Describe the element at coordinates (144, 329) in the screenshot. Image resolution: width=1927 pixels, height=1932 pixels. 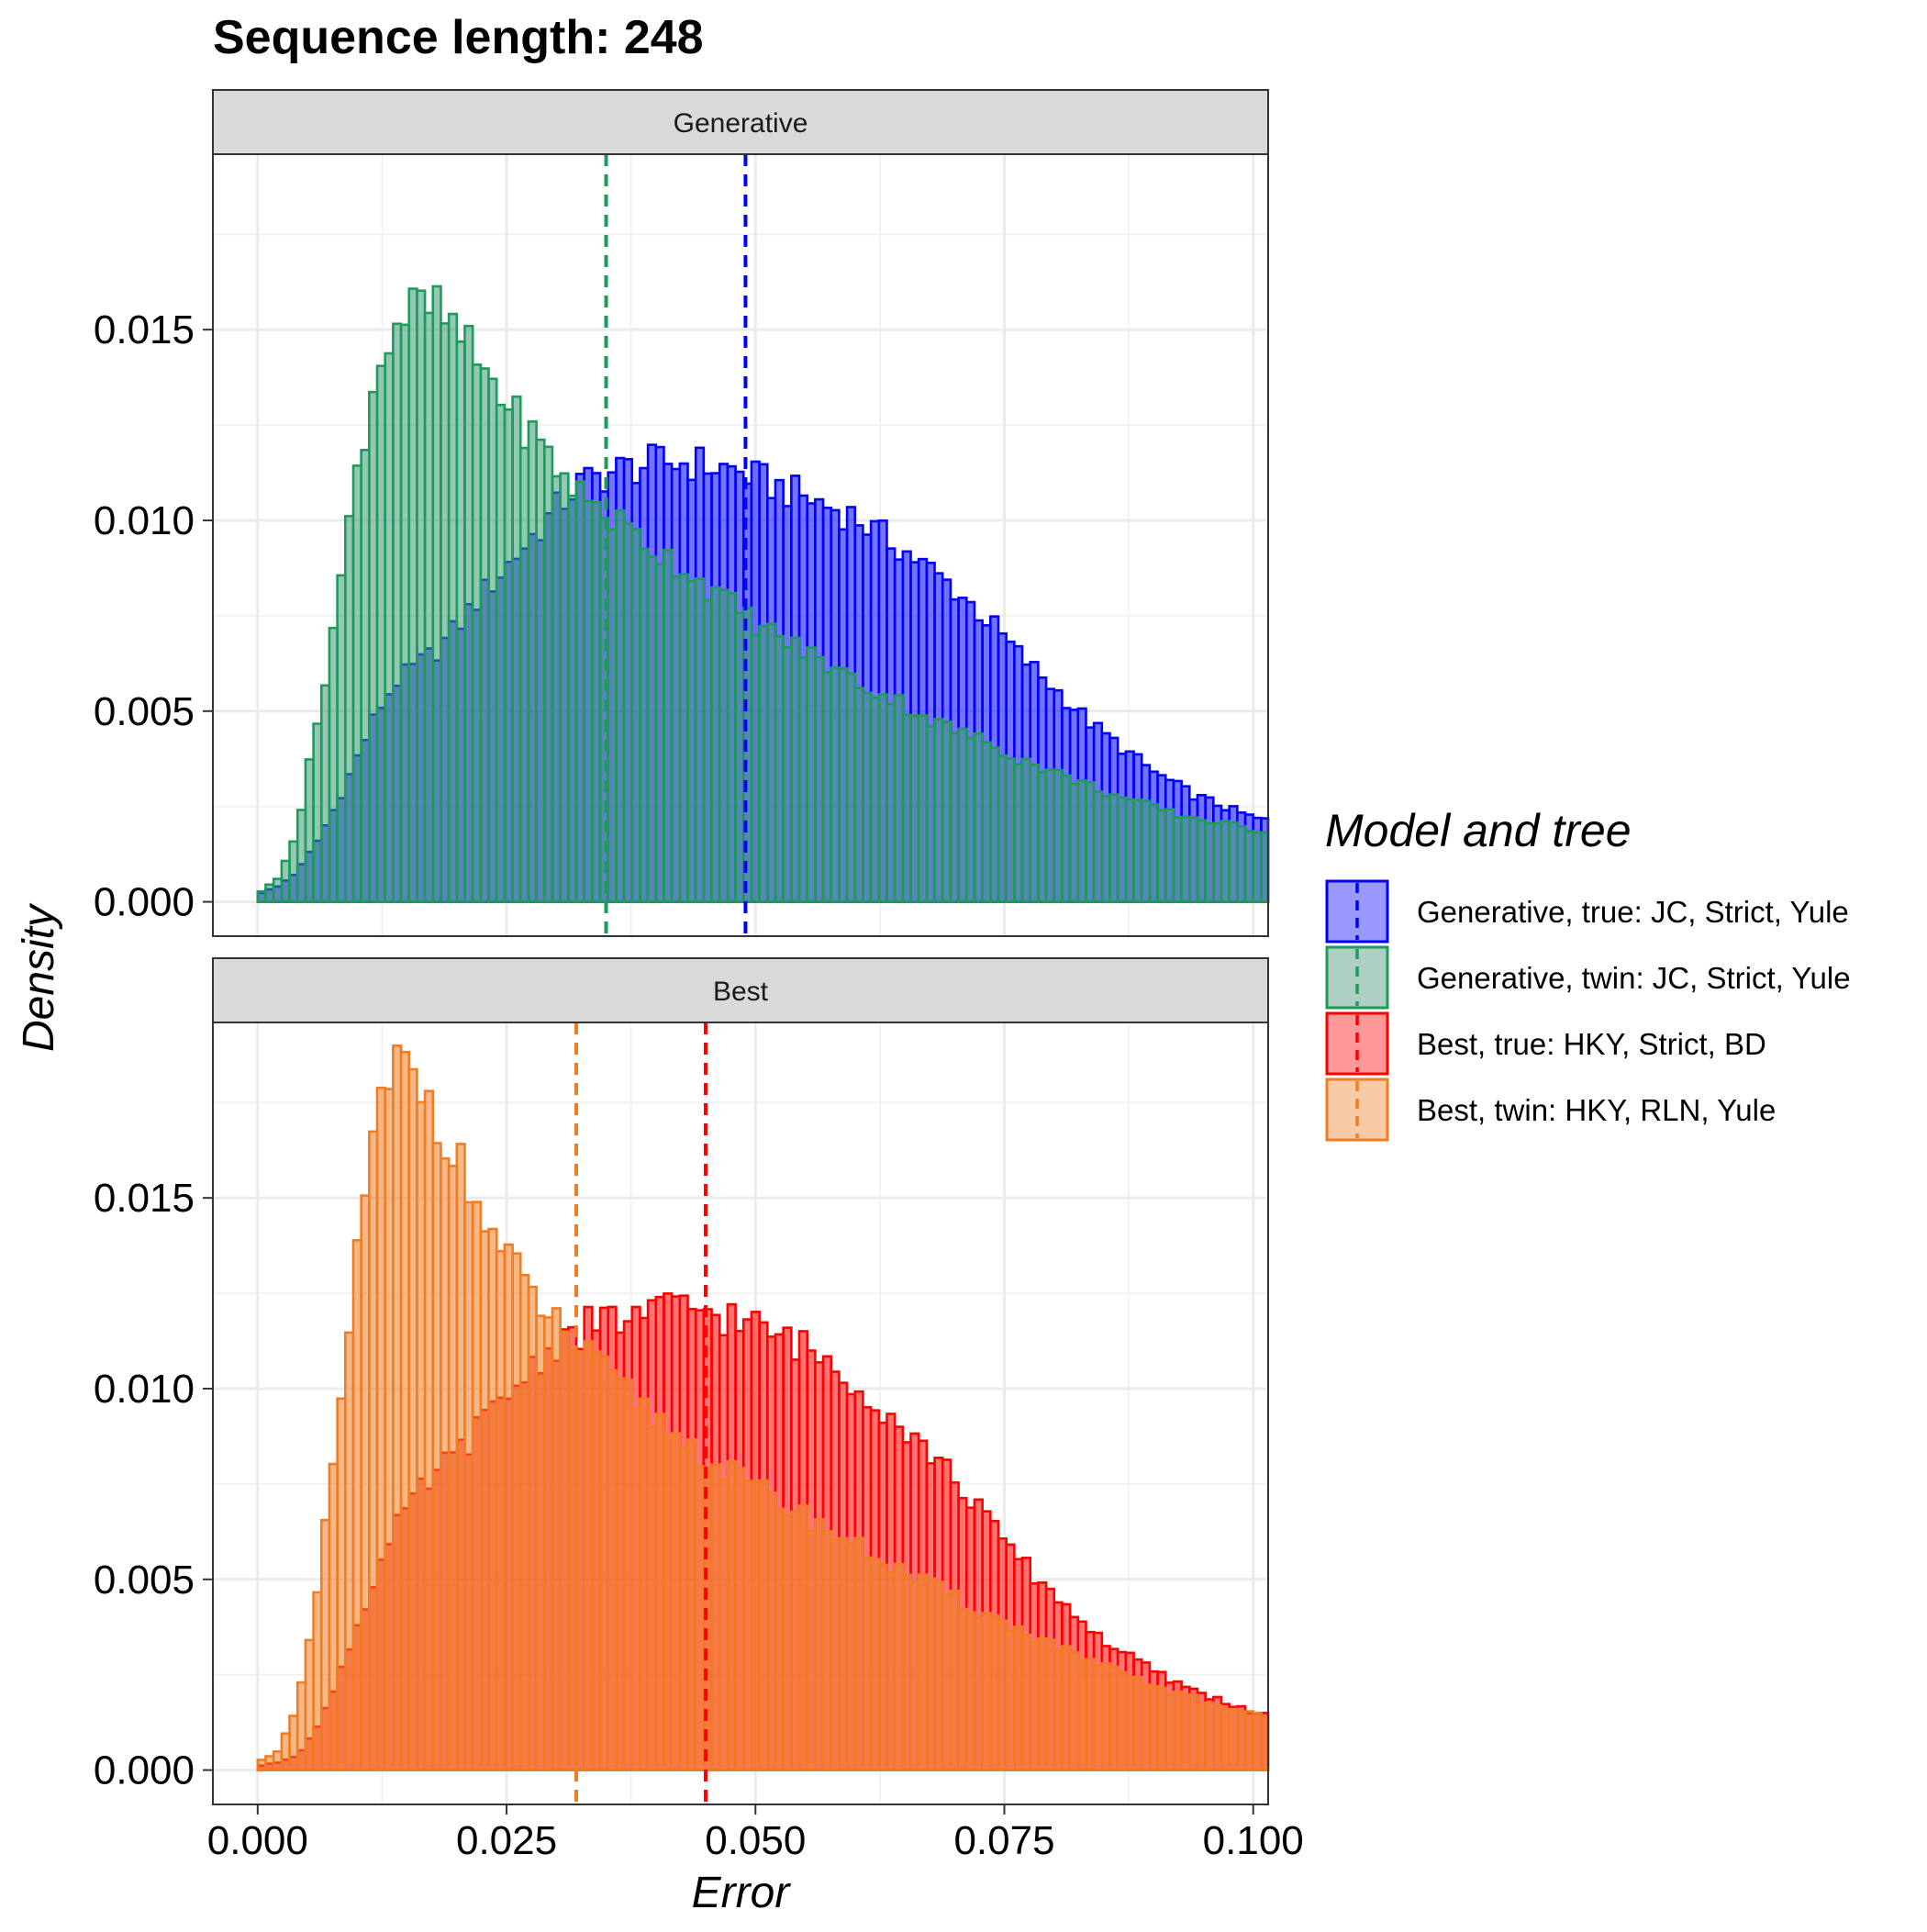
I see `y-tick-label: 0.015` at that location.